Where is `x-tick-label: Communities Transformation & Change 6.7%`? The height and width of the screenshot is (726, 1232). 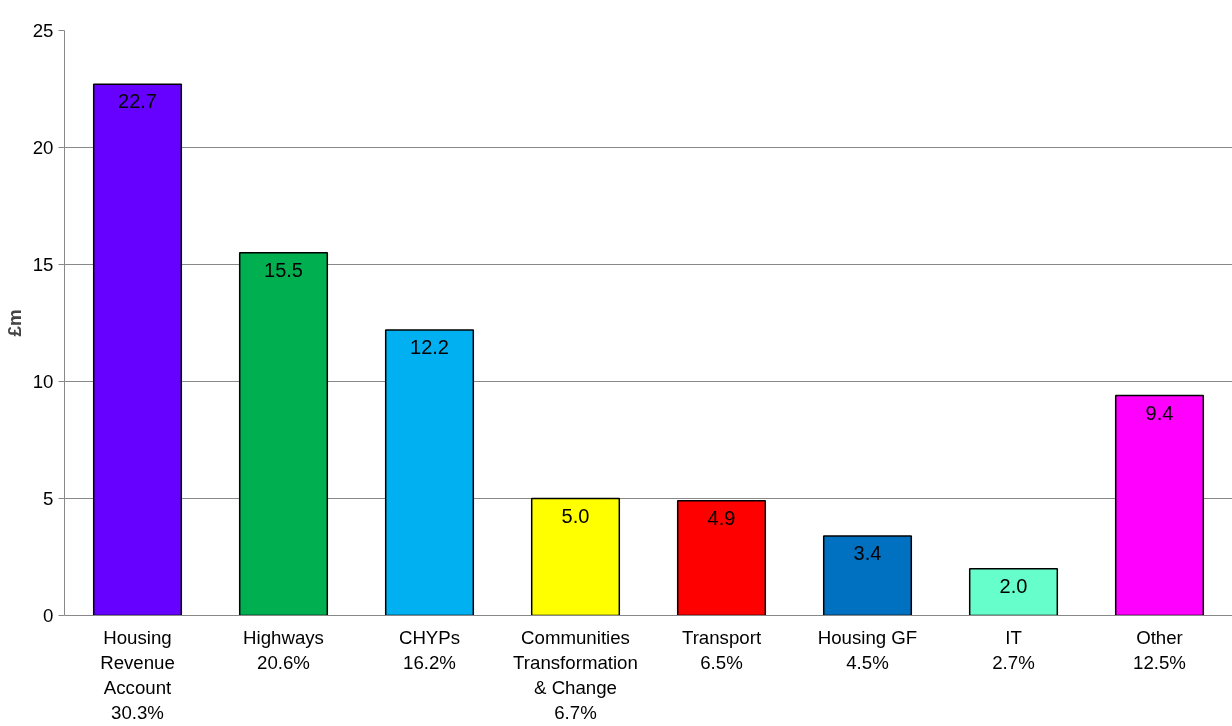 x-tick-label: Communities Transformation & Change 6.7% is located at coordinates (575, 675).